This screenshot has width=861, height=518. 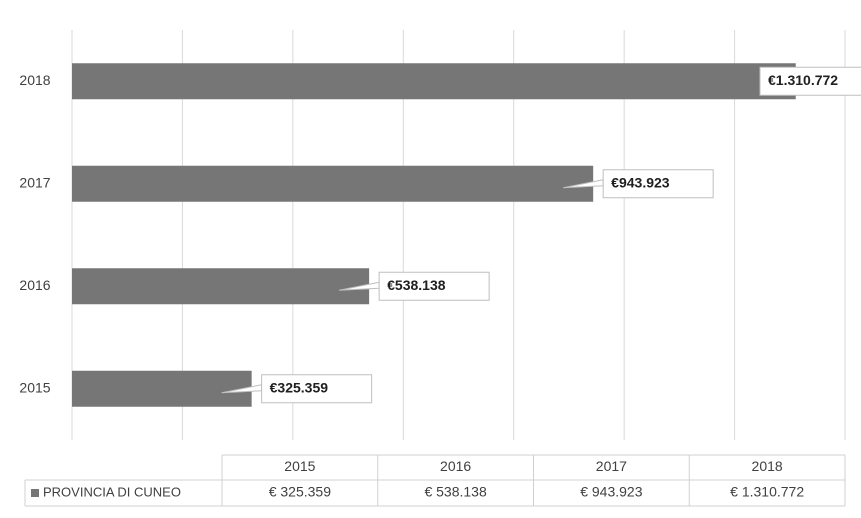 I want to click on data-label: €1.310.772, so click(x=803, y=80).